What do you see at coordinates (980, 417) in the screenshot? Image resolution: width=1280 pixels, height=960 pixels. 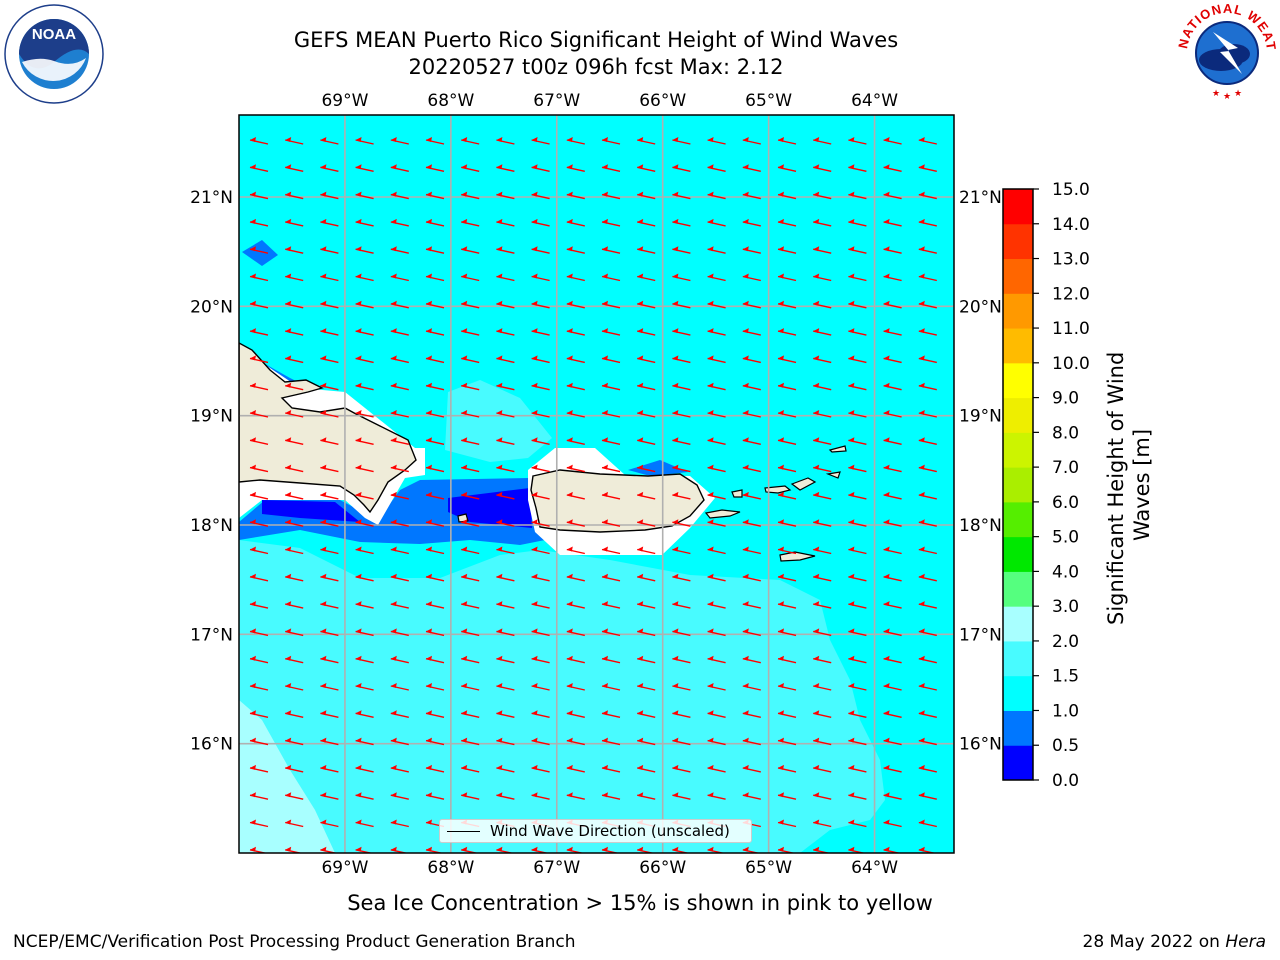 I see `lat-tick-label: 19°N` at bounding box center [980, 417].